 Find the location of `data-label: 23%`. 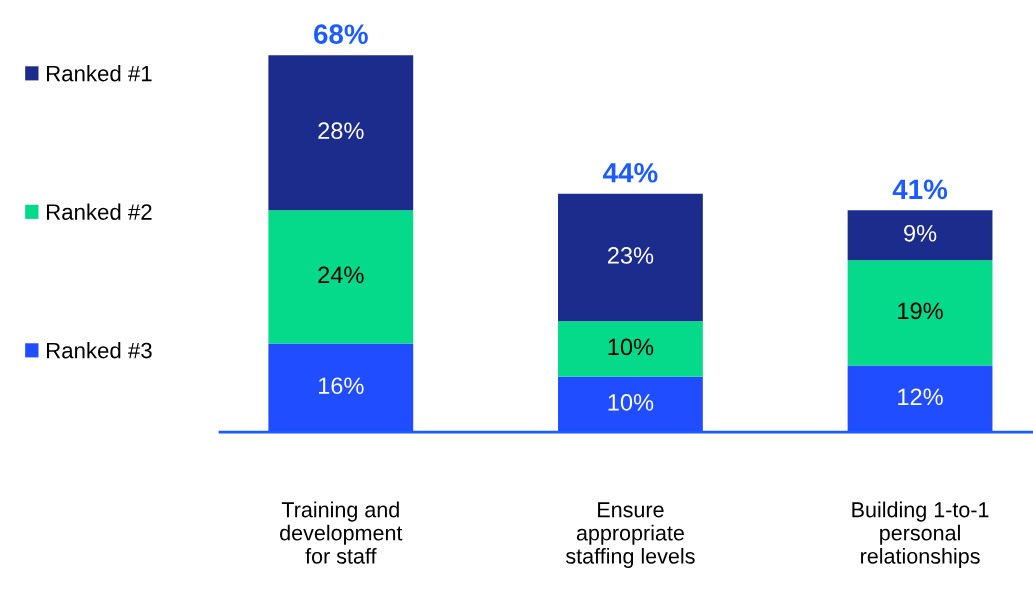

data-label: 23% is located at coordinates (630, 255).